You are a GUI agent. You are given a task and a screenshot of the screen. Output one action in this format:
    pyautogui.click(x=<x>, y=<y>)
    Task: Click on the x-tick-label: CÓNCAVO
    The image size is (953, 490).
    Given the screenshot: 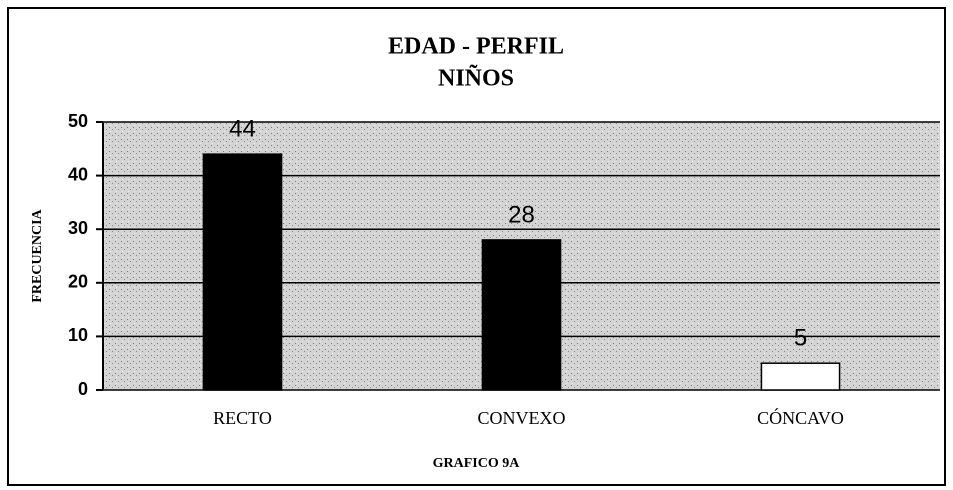 What is the action you would take?
    pyautogui.click(x=800, y=417)
    